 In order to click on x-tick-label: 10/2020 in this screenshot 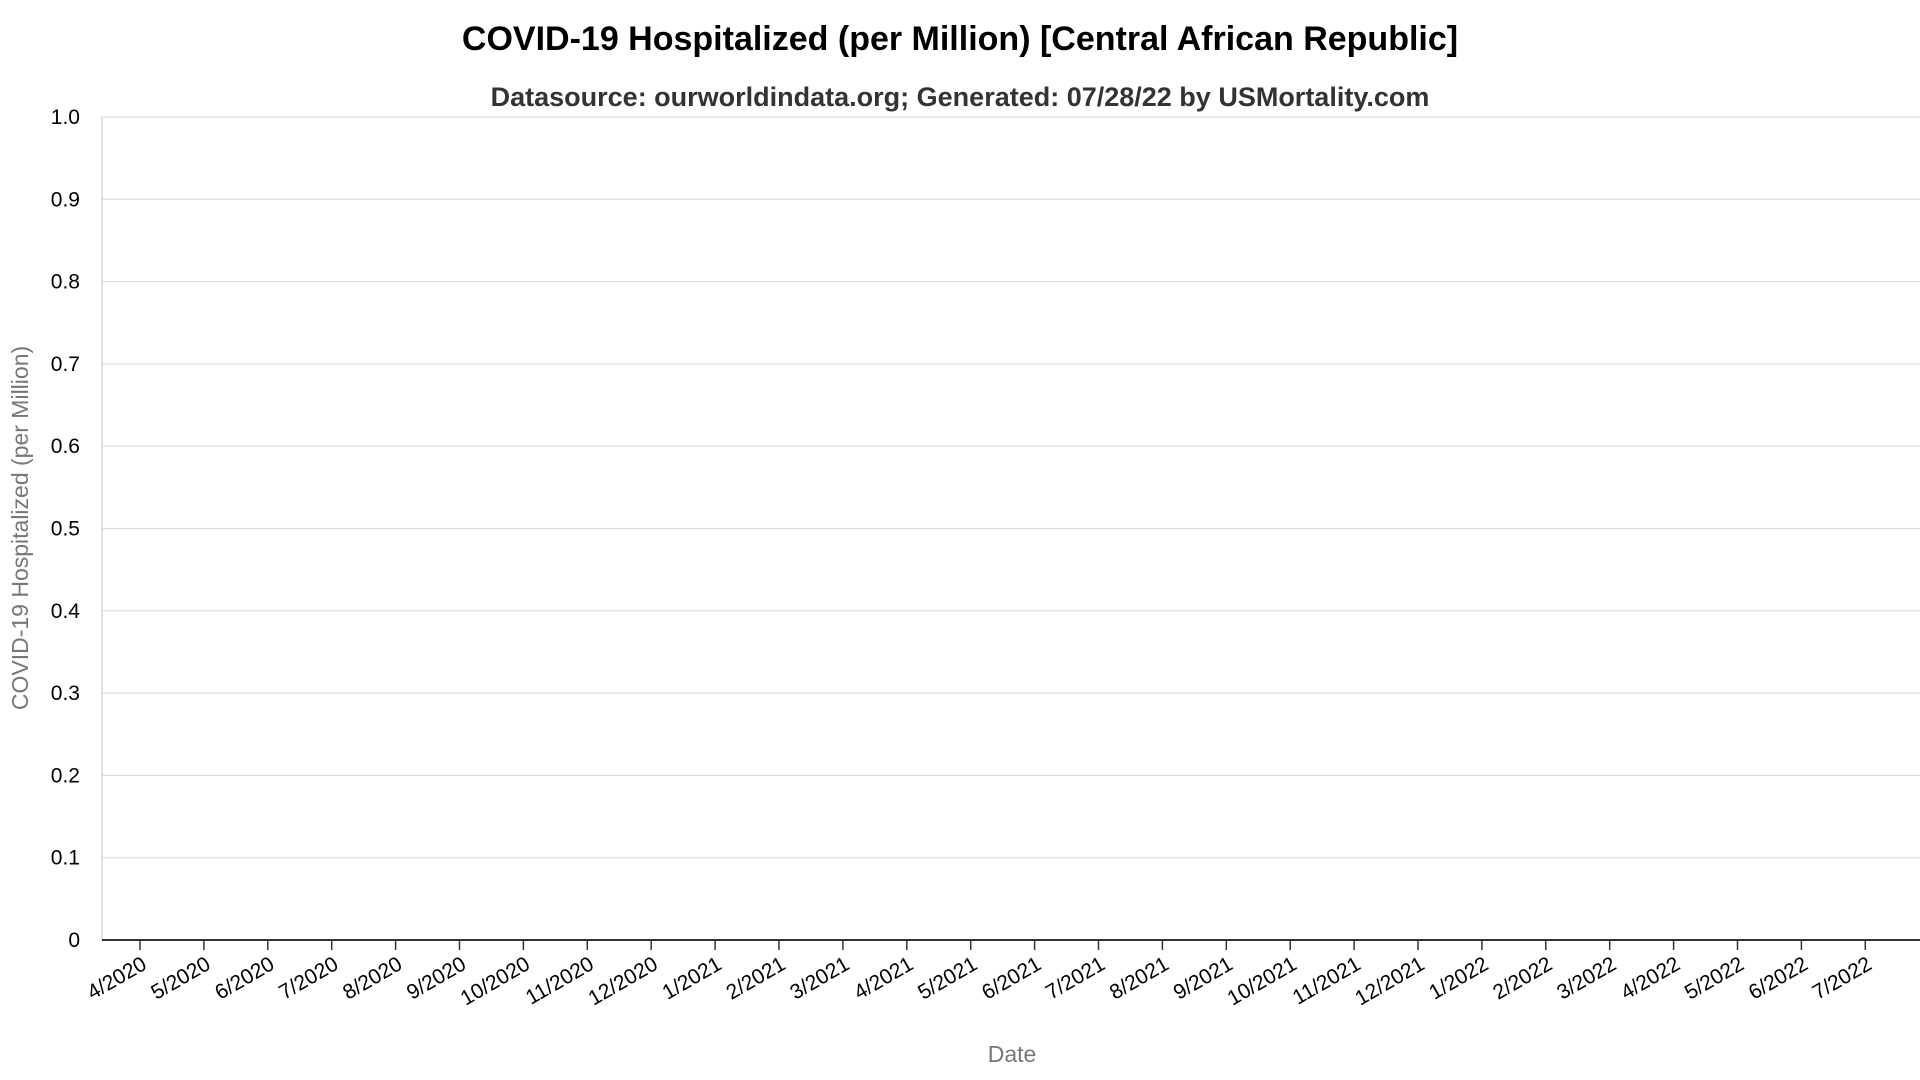, I will do `click(495, 981)`.